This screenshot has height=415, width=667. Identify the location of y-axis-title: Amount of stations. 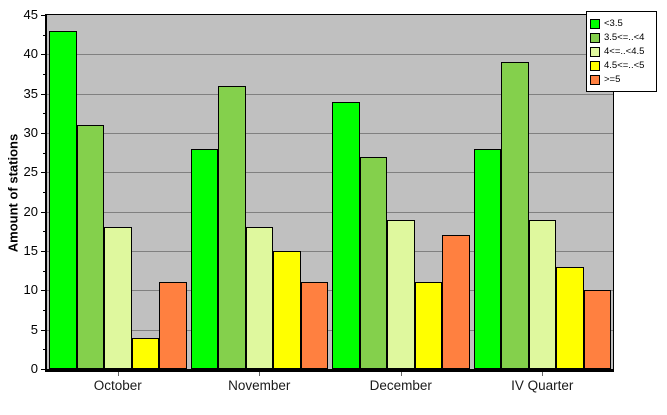
(13, 193).